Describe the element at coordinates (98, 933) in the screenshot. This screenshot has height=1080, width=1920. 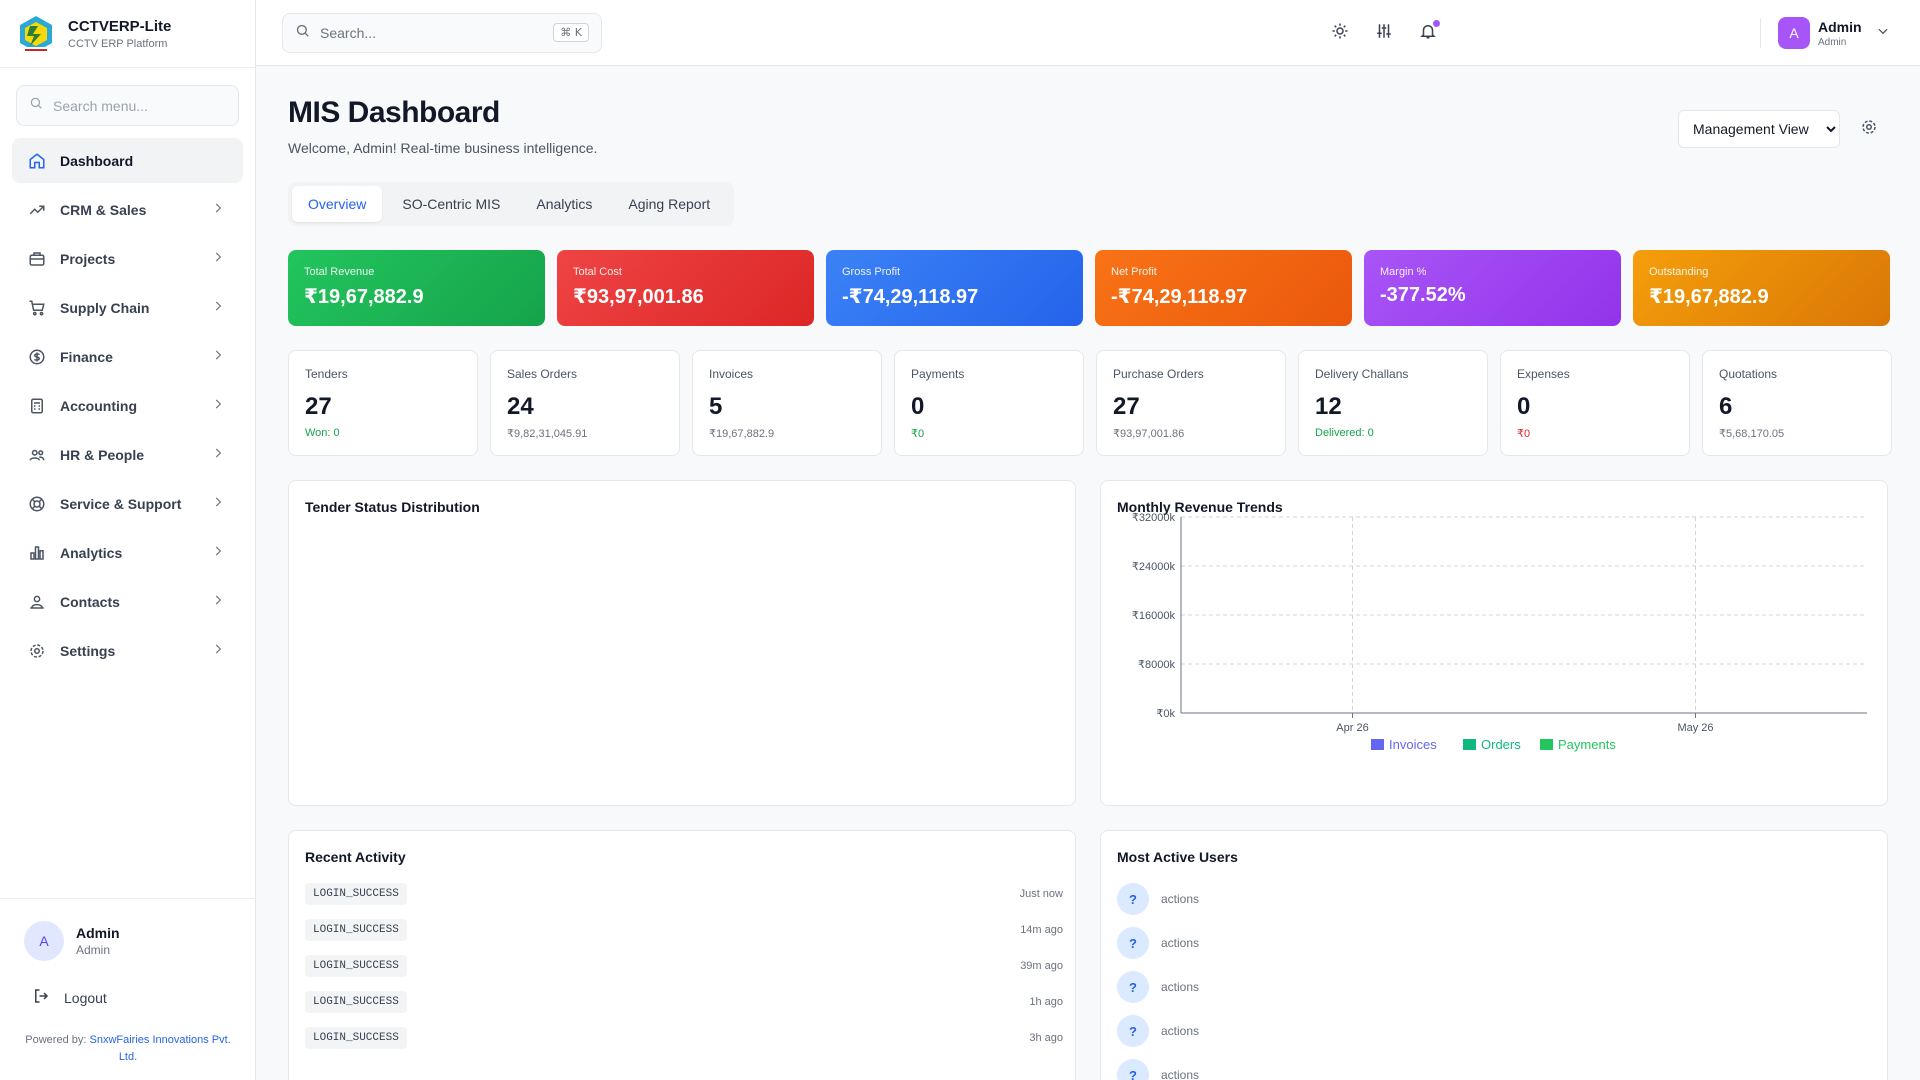
I see `sidebar-user-name: Admin` at that location.